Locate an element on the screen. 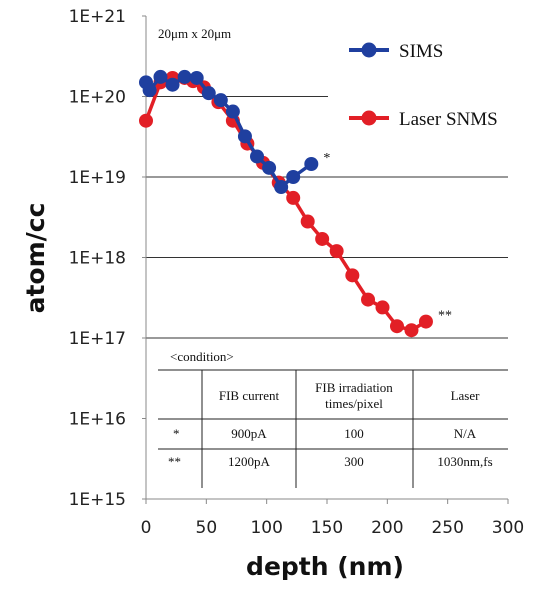  y-tick-label: 1E+16 is located at coordinates (97, 420).